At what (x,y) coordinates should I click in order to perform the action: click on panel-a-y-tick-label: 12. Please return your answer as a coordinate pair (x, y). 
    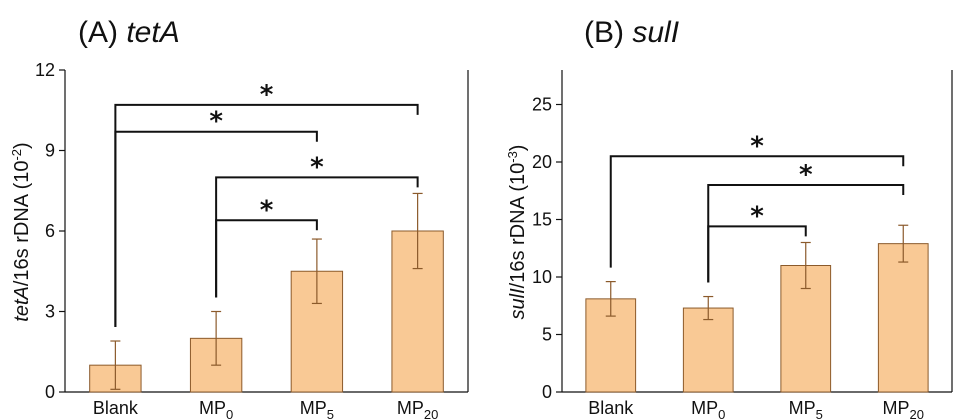
    Looking at the image, I should click on (45, 70).